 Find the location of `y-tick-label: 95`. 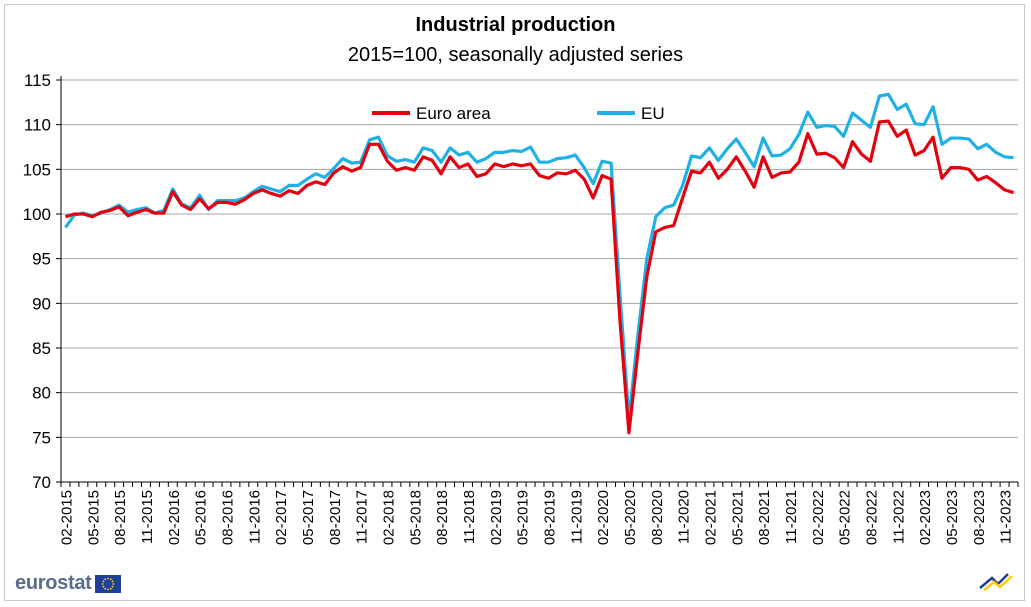

y-tick-label: 95 is located at coordinates (41, 259).